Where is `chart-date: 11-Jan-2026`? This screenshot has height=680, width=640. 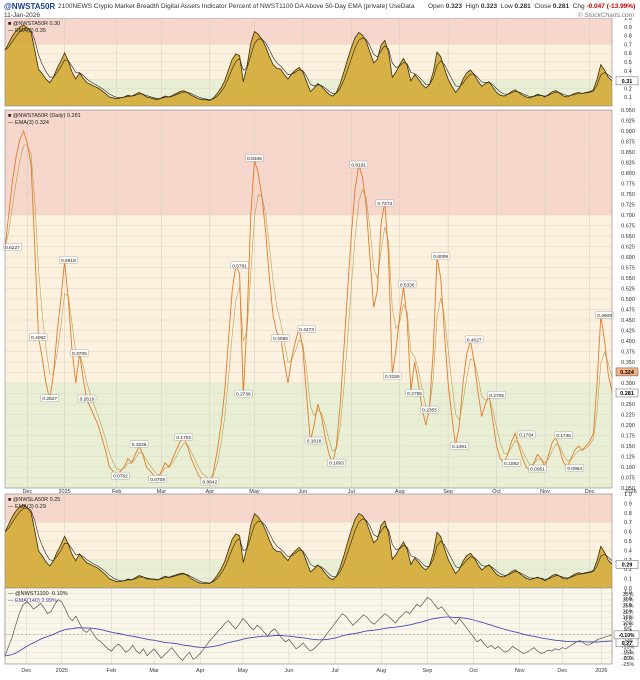 chart-date: 11-Jan-2026 is located at coordinates (22, 15).